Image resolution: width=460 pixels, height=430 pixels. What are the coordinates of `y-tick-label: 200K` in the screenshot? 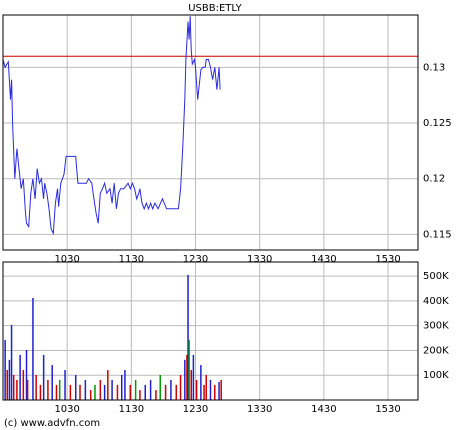 It's located at (436, 350).